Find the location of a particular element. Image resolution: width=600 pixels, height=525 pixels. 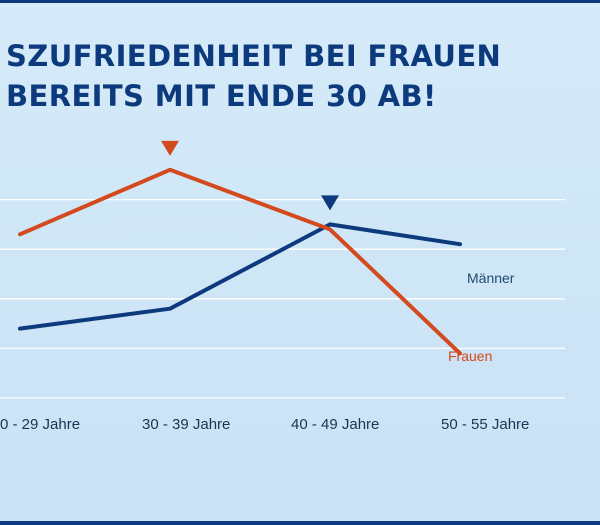

series-label-frauen: Frauen is located at coordinates (470, 356).